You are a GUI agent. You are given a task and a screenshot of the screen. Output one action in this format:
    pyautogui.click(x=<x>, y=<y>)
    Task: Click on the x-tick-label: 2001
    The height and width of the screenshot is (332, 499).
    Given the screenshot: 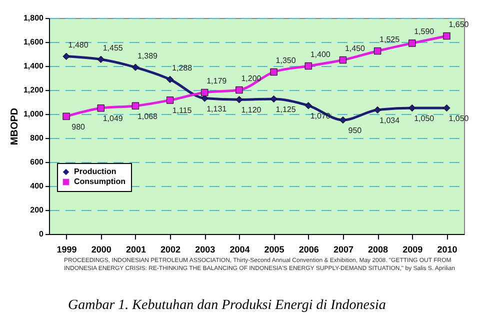 What is the action you would take?
    pyautogui.click(x=136, y=249)
    